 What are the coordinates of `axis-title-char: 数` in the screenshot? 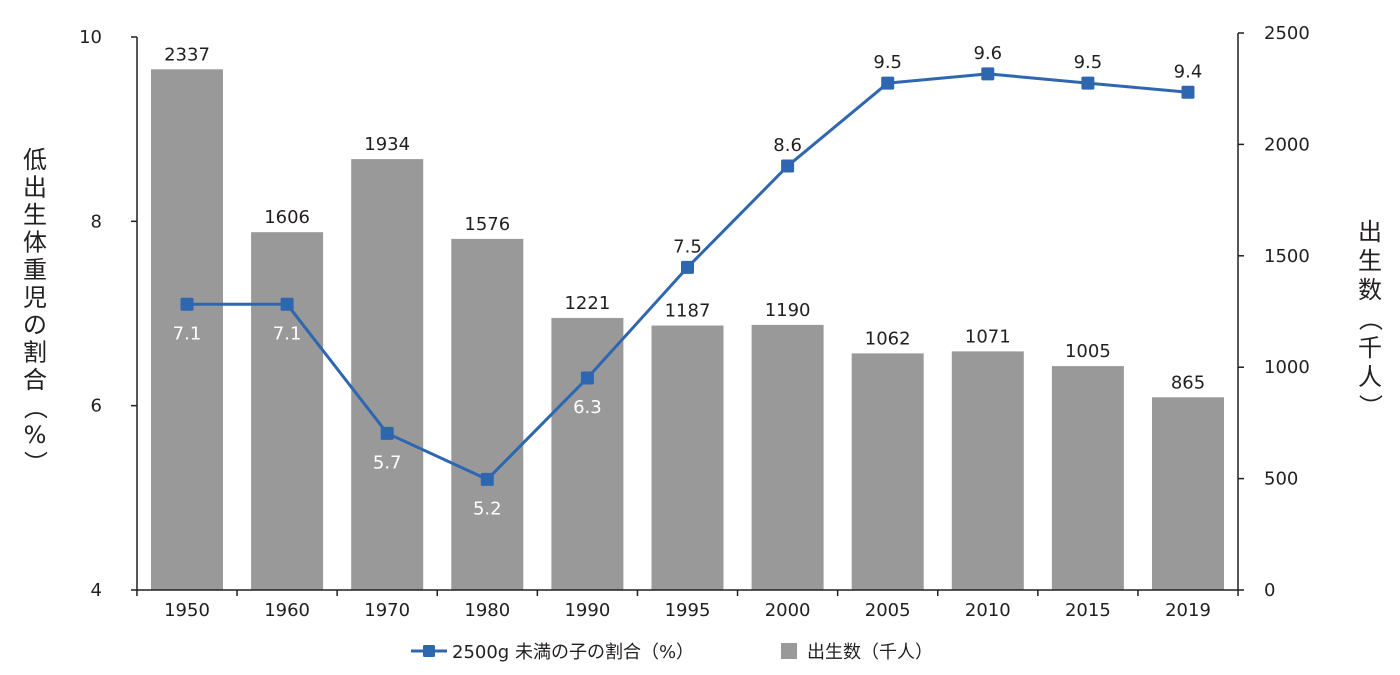 It's located at (1370, 290).